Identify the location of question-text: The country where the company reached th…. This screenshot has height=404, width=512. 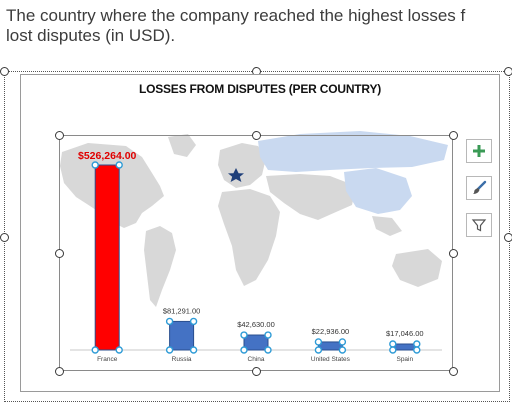
(259, 26).